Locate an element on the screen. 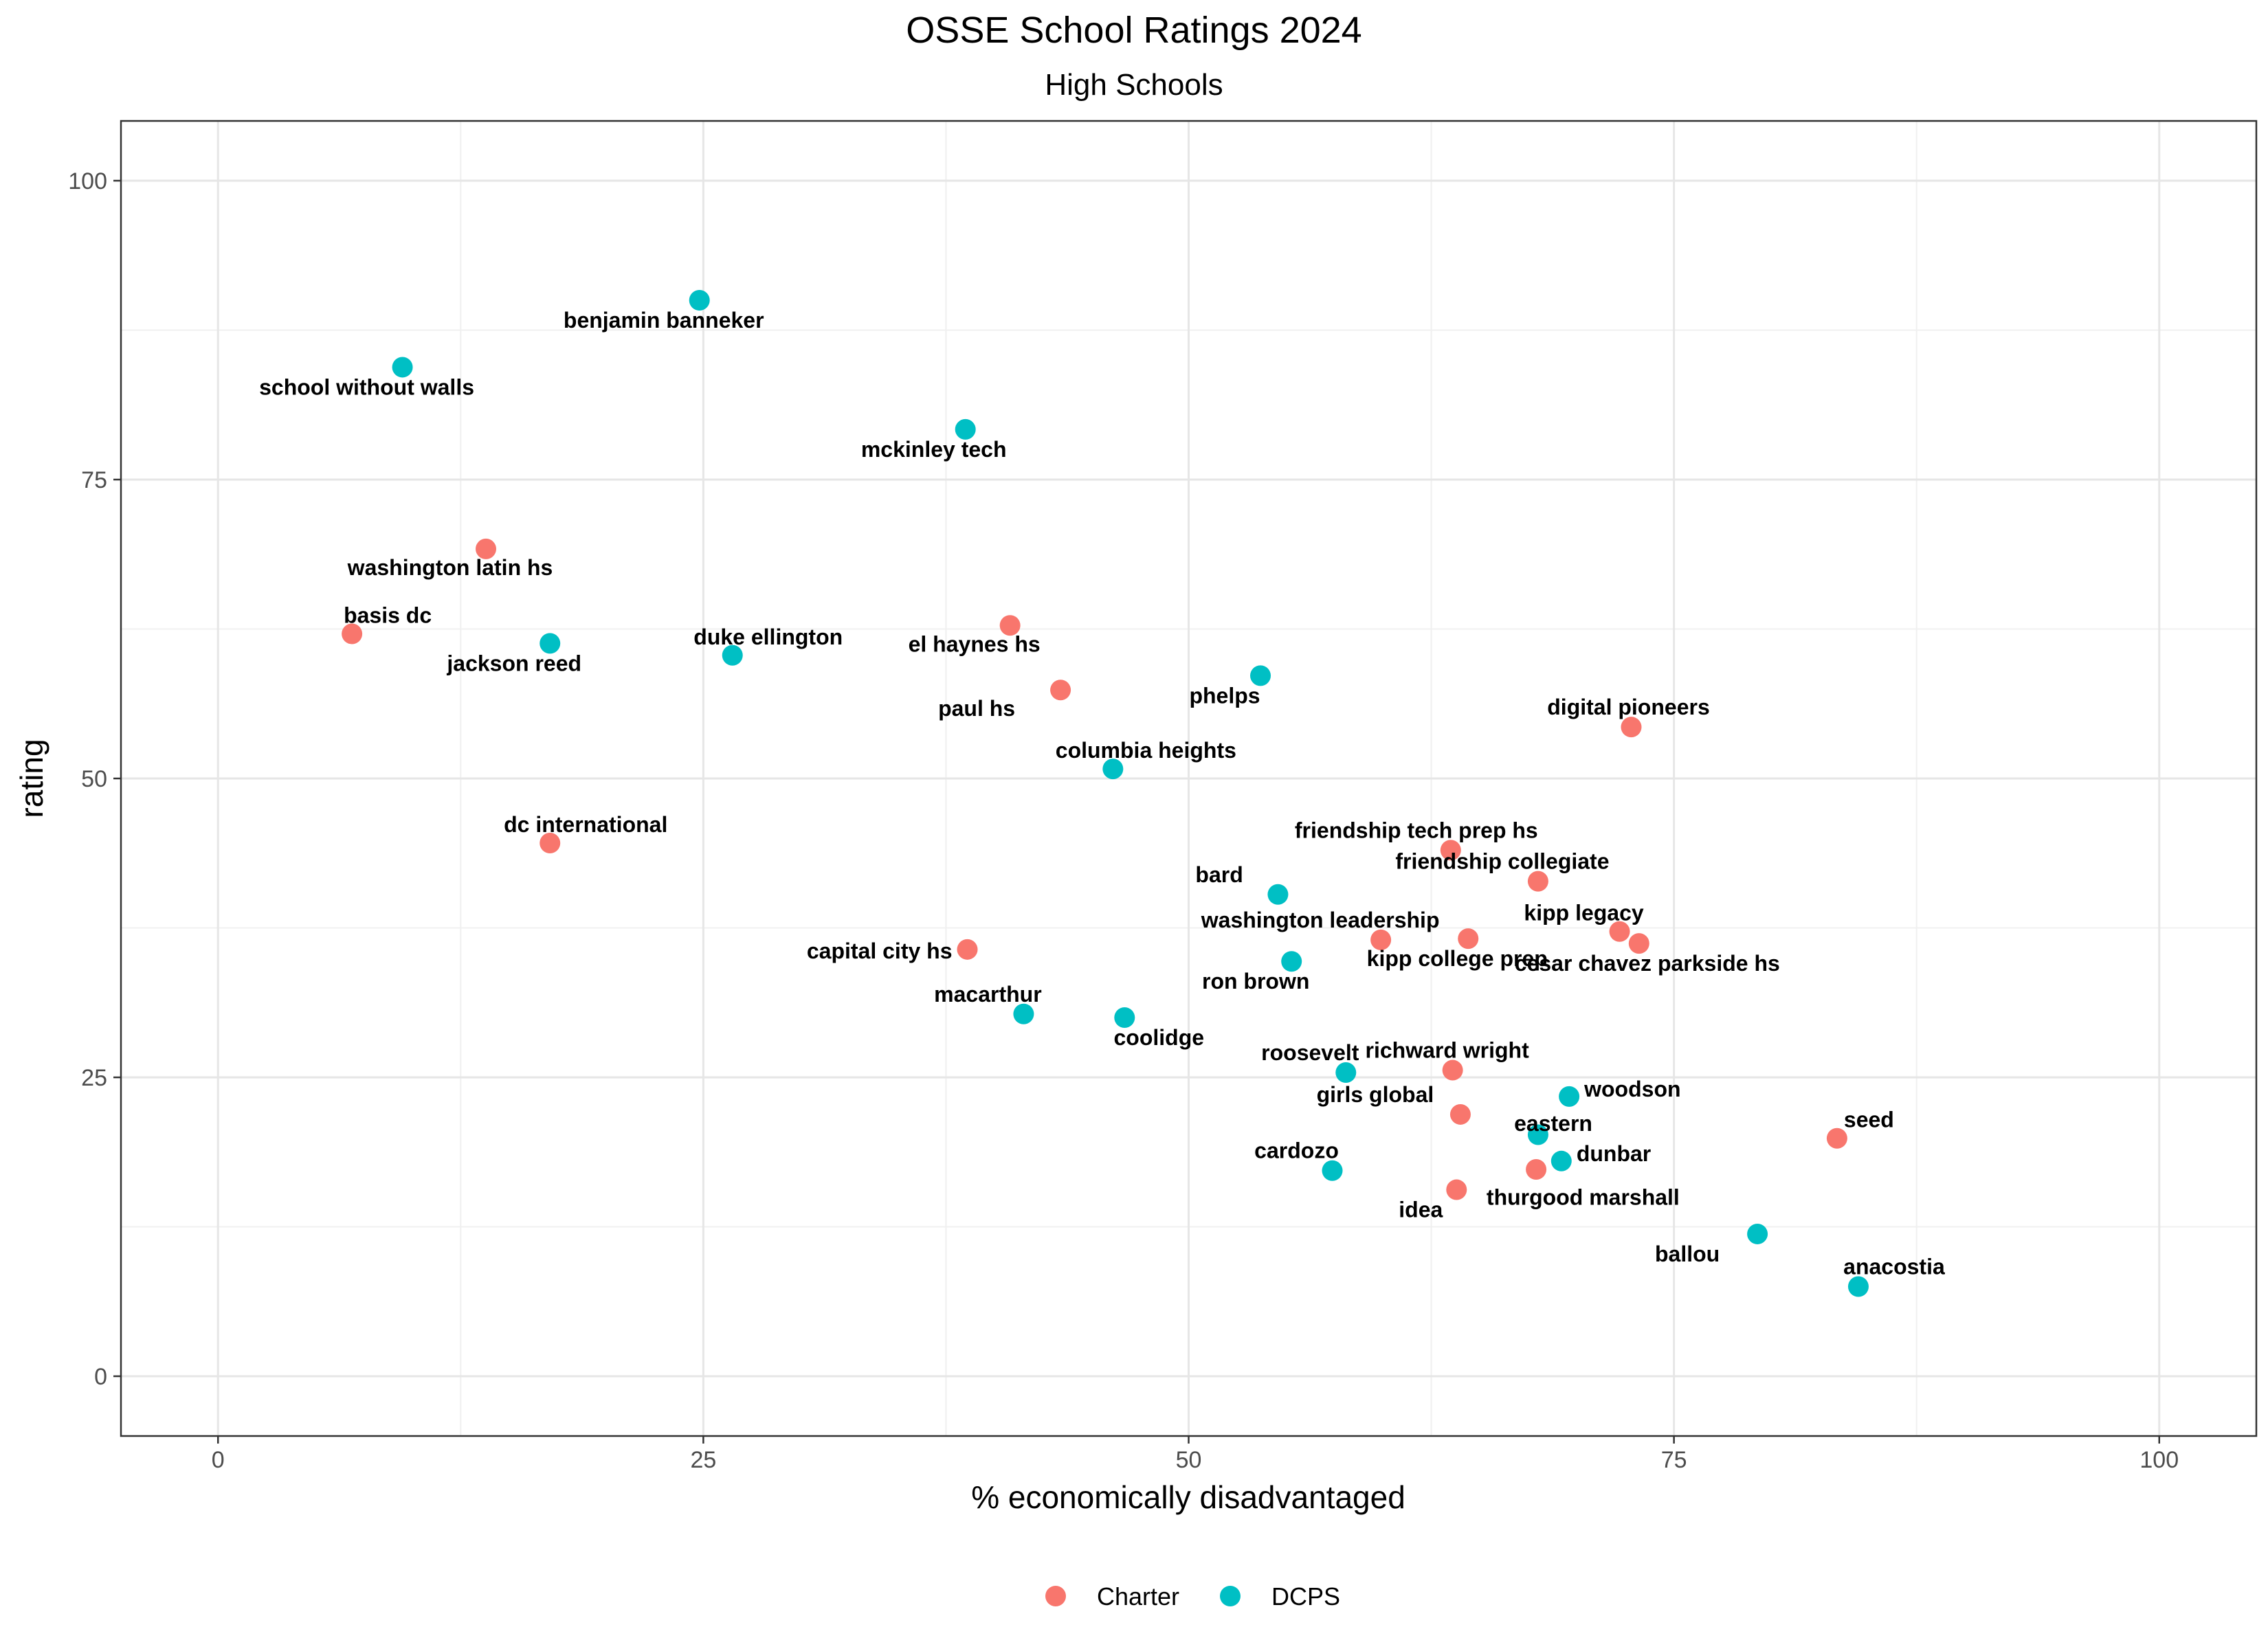  point-label: coolidge is located at coordinates (1159, 1037).